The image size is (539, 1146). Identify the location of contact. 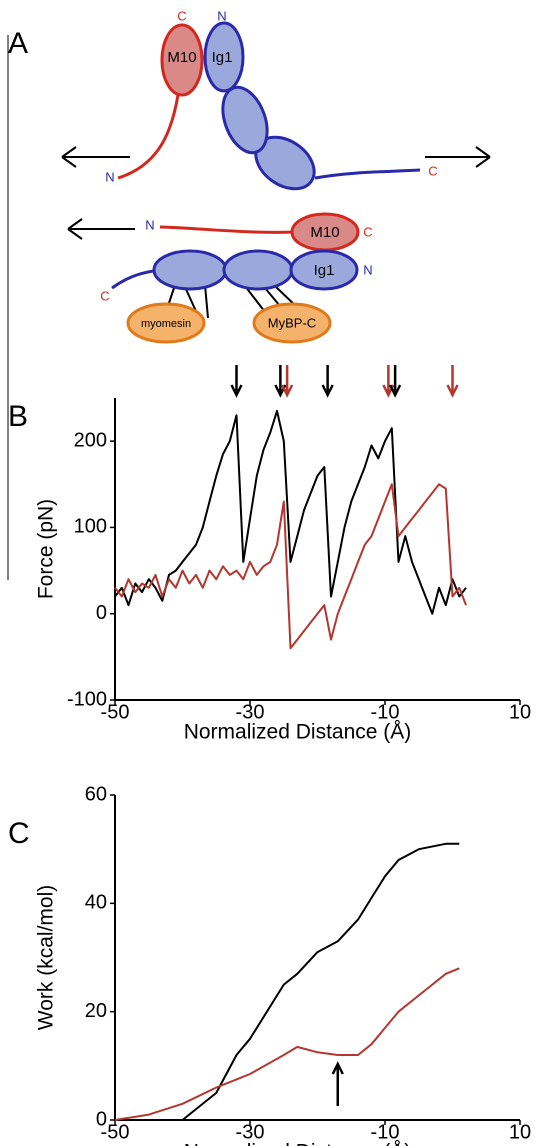
(232, 302).